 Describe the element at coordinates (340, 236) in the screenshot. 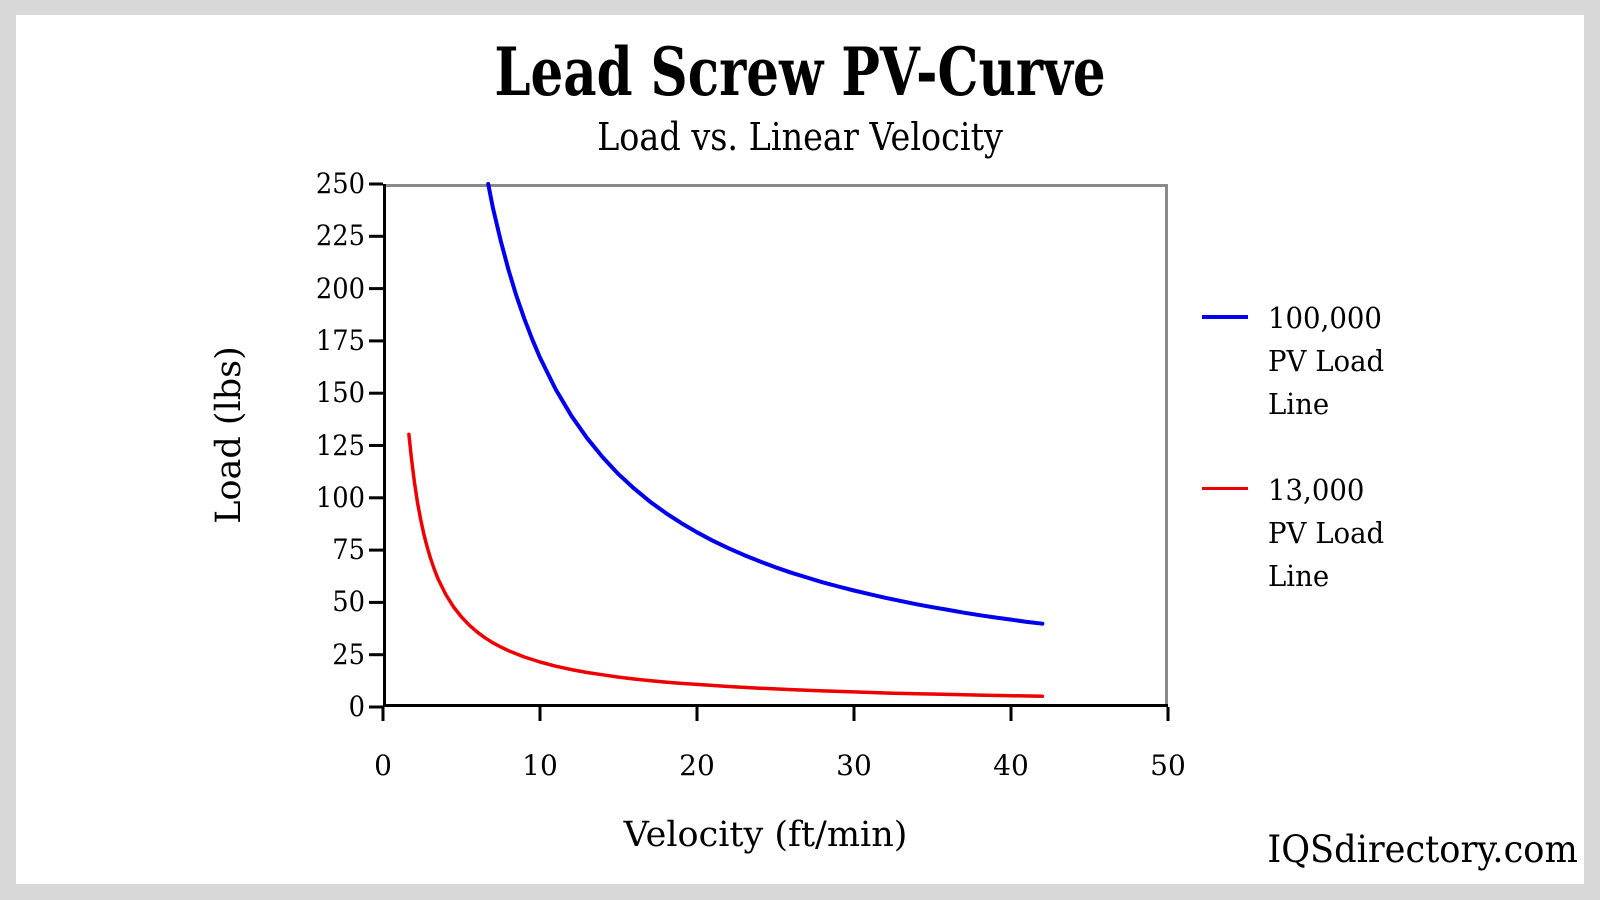

I see `y-tick-label-225: 225` at that location.